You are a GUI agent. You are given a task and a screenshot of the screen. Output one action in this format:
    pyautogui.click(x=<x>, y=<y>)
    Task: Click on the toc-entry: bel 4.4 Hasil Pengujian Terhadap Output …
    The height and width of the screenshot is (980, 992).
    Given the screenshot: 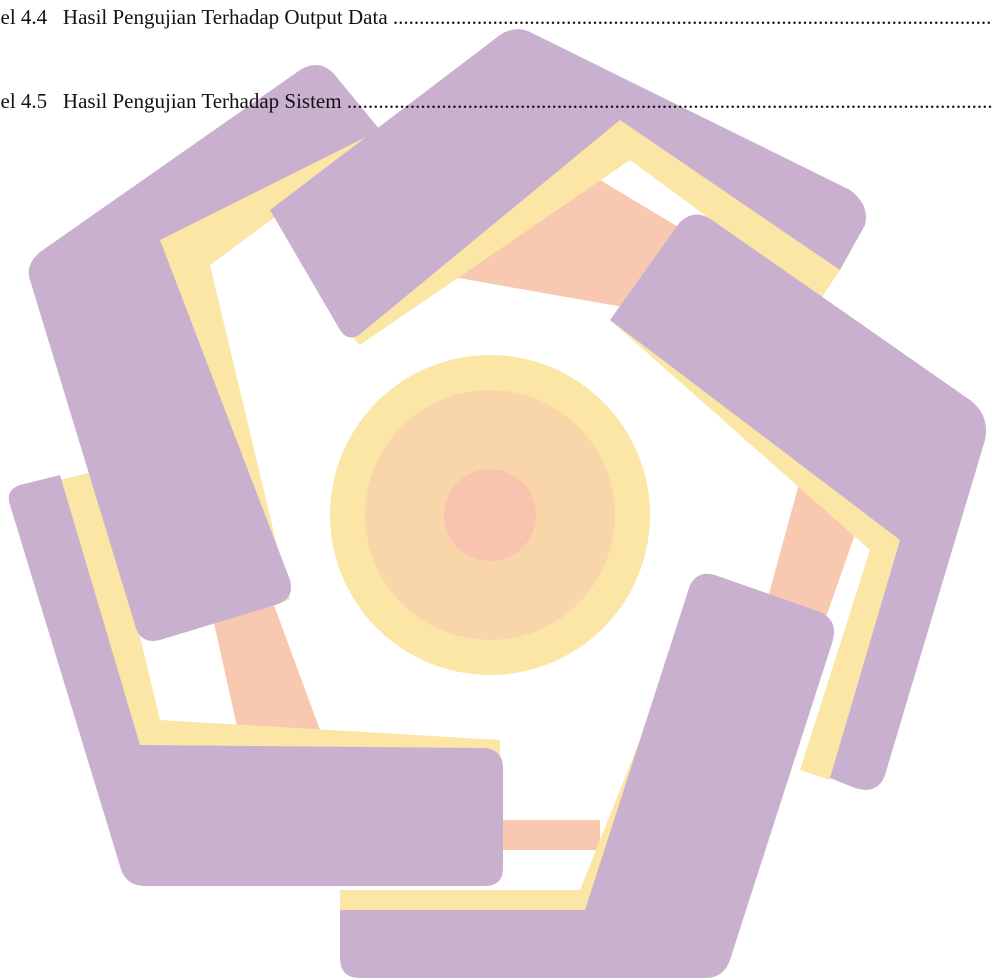 What is the action you would take?
    pyautogui.click(x=496, y=17)
    